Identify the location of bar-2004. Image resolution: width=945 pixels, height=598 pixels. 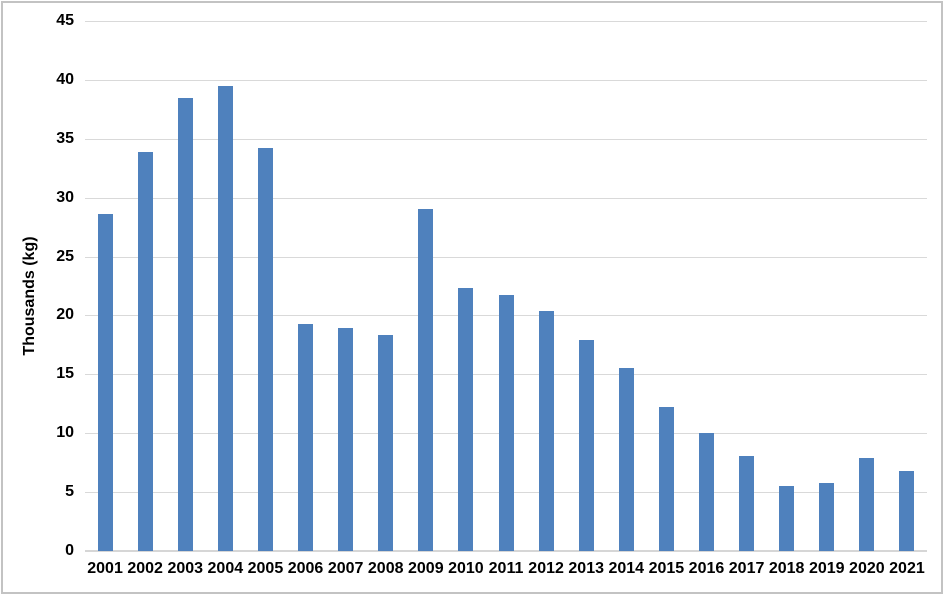
(225, 318).